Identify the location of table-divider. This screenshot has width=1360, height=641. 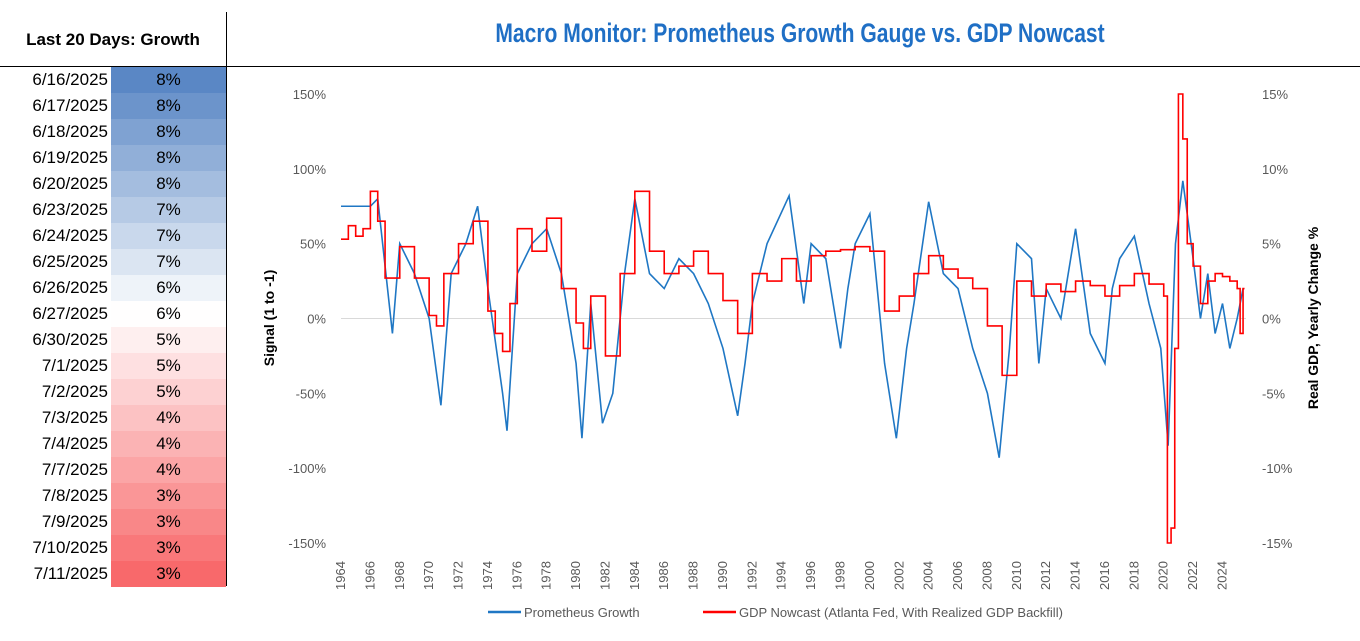
(226, 299).